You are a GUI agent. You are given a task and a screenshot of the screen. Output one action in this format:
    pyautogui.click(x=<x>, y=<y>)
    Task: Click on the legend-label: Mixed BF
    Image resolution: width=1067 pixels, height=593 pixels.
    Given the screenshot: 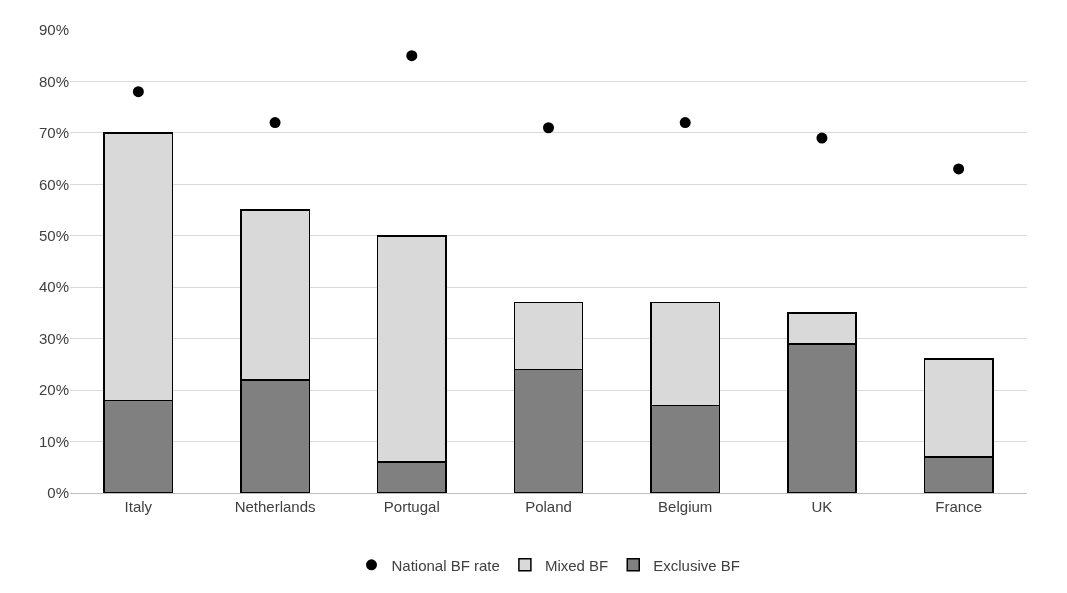 What is the action you would take?
    pyautogui.click(x=576, y=565)
    